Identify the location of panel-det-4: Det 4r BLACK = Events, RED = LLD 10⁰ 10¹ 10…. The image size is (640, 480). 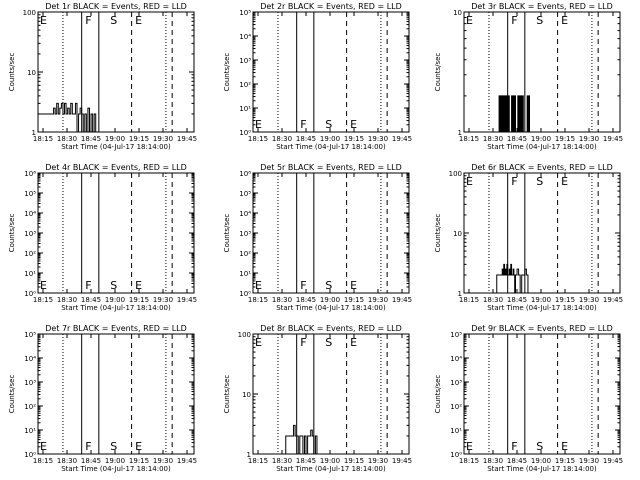
(102, 237).